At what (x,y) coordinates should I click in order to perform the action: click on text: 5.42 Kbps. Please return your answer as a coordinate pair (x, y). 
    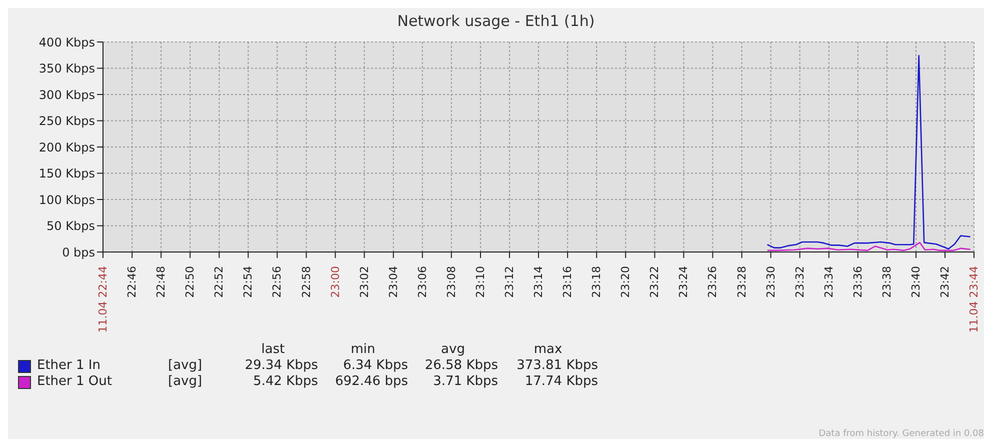
    Looking at the image, I should click on (285, 382).